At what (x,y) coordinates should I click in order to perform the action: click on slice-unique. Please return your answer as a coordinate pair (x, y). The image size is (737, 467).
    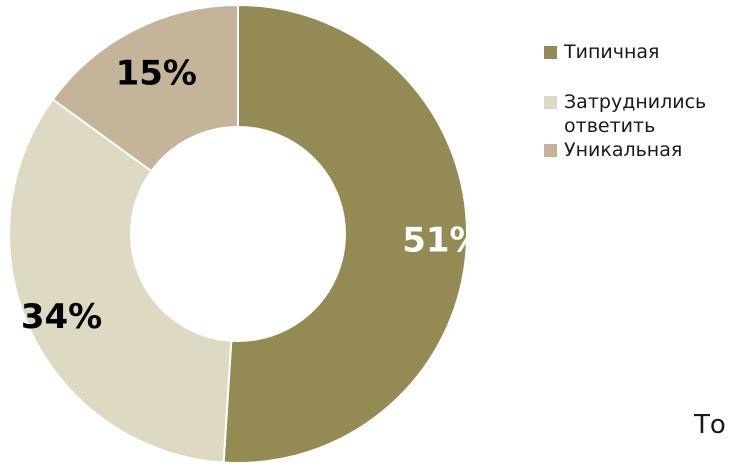
    Looking at the image, I should click on (145, 88).